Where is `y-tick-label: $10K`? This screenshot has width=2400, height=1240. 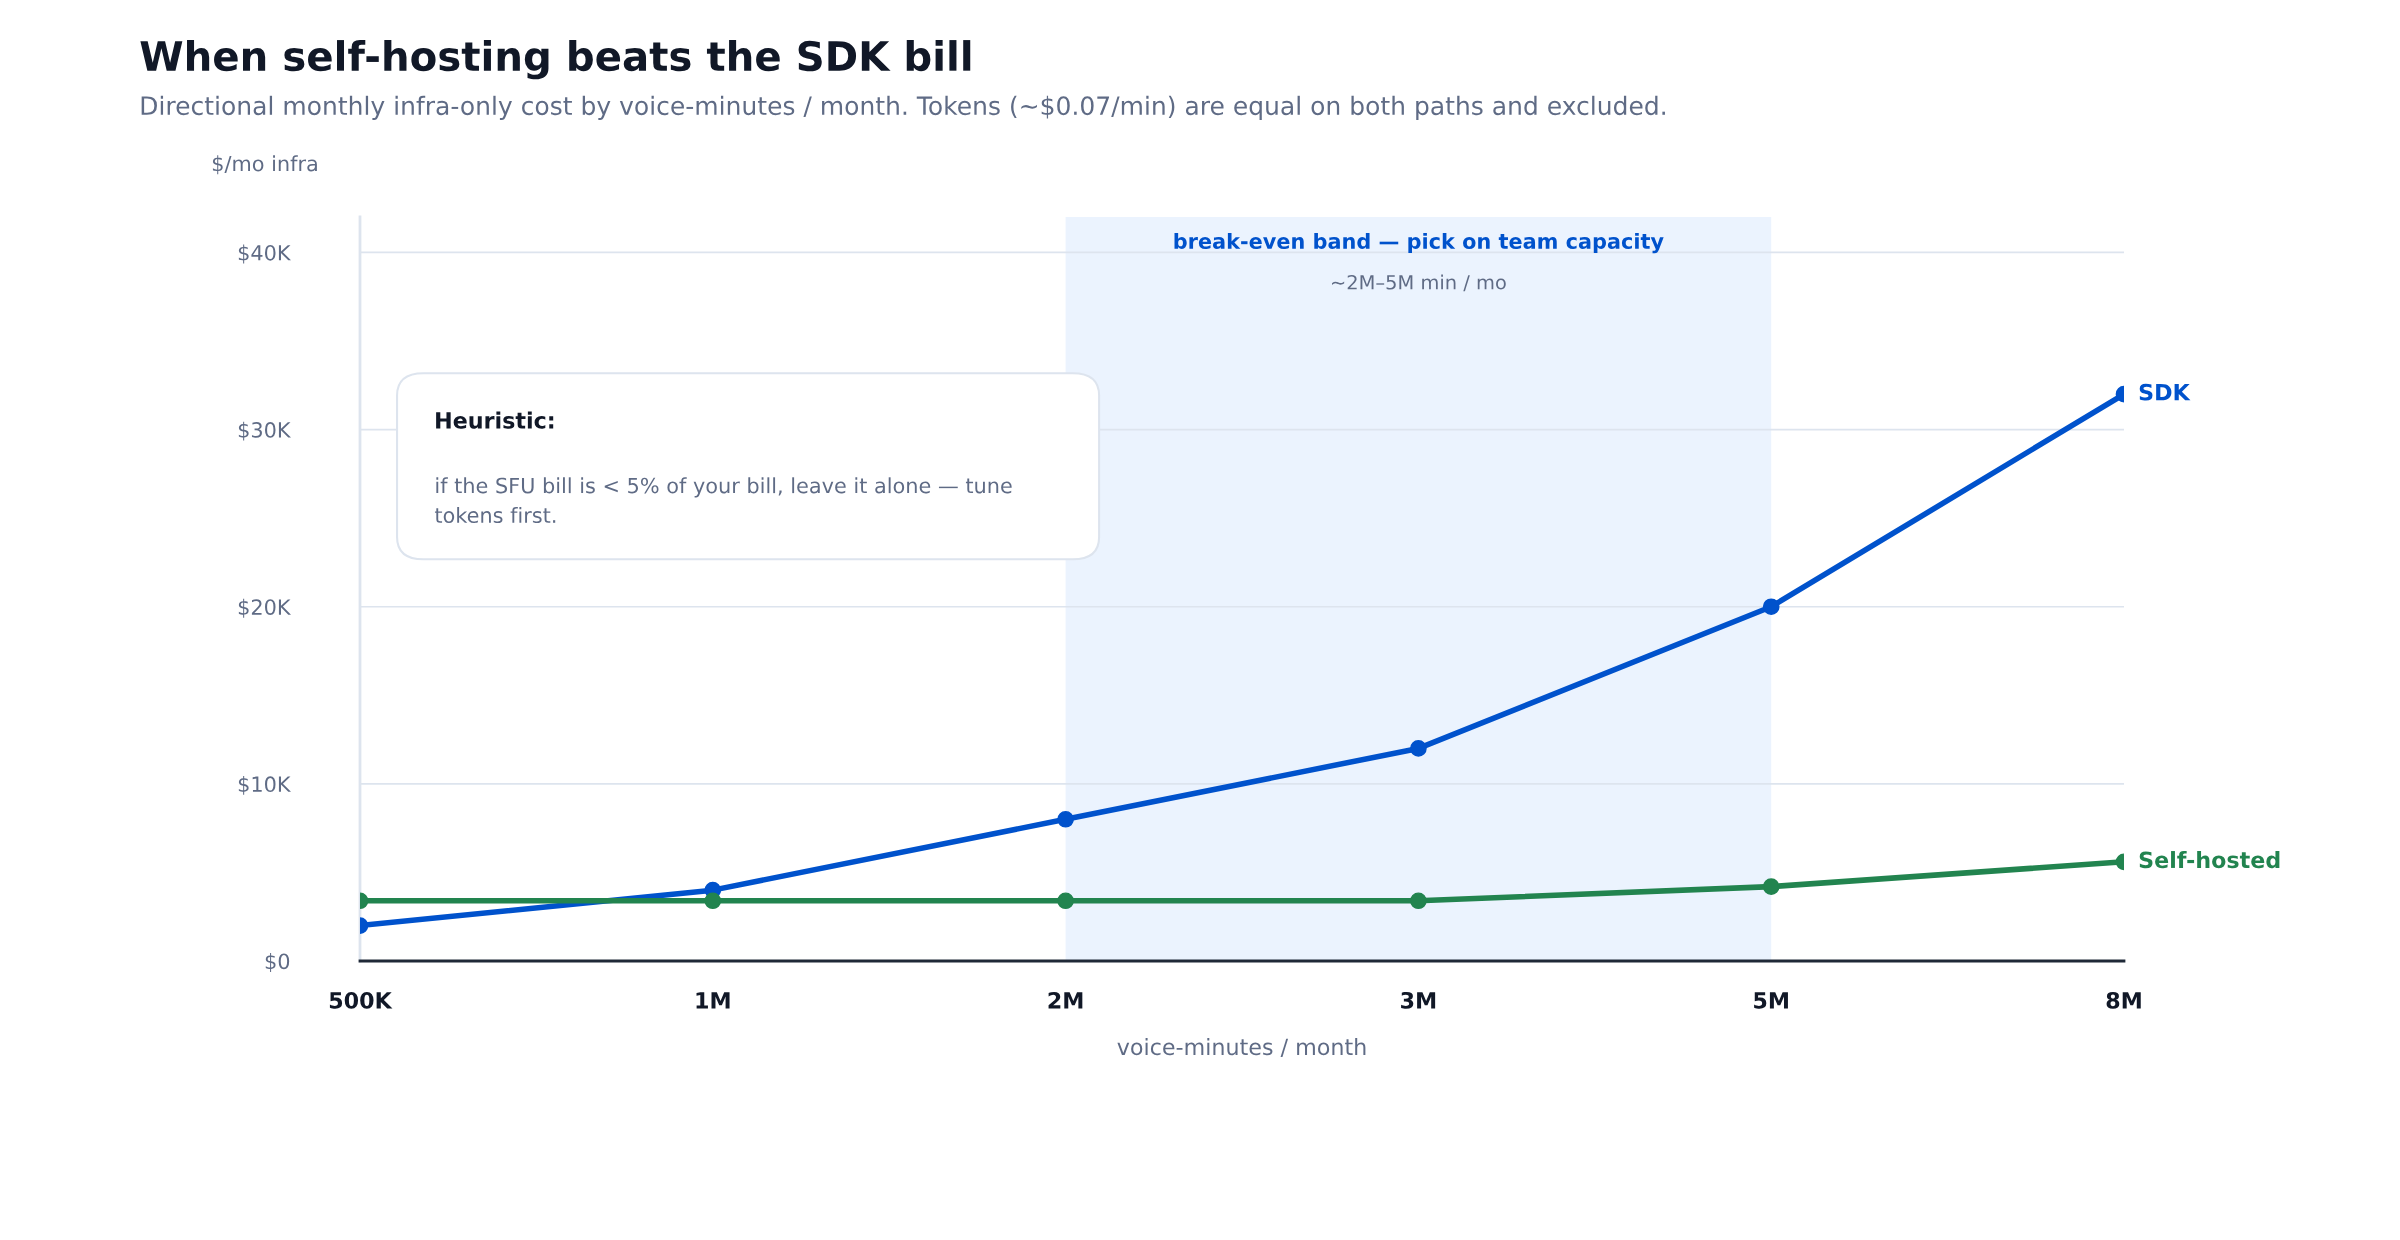 y-tick-label: $10K is located at coordinates (264, 785).